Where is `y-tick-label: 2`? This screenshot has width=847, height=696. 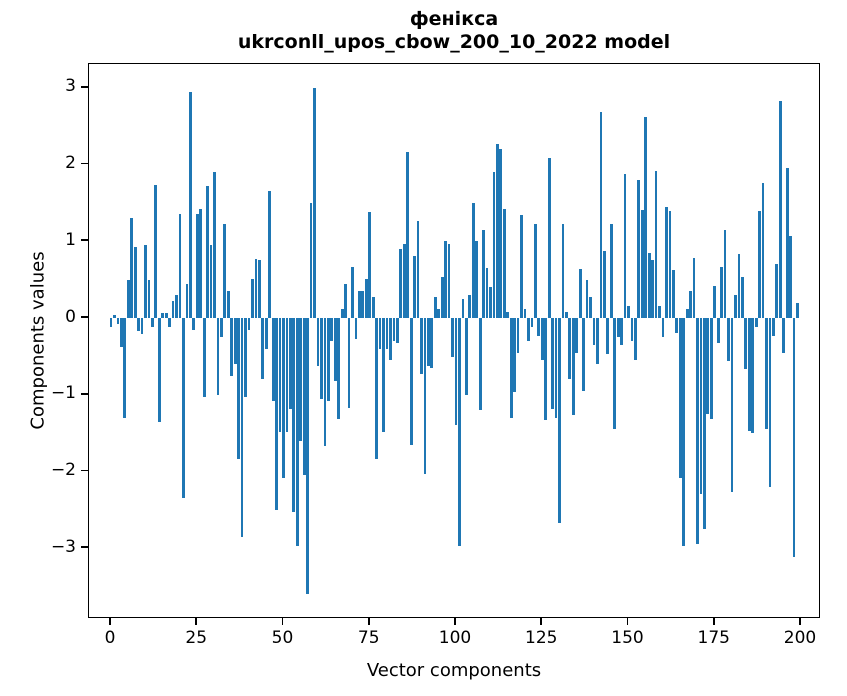 y-tick-label: 2 is located at coordinates (70, 163).